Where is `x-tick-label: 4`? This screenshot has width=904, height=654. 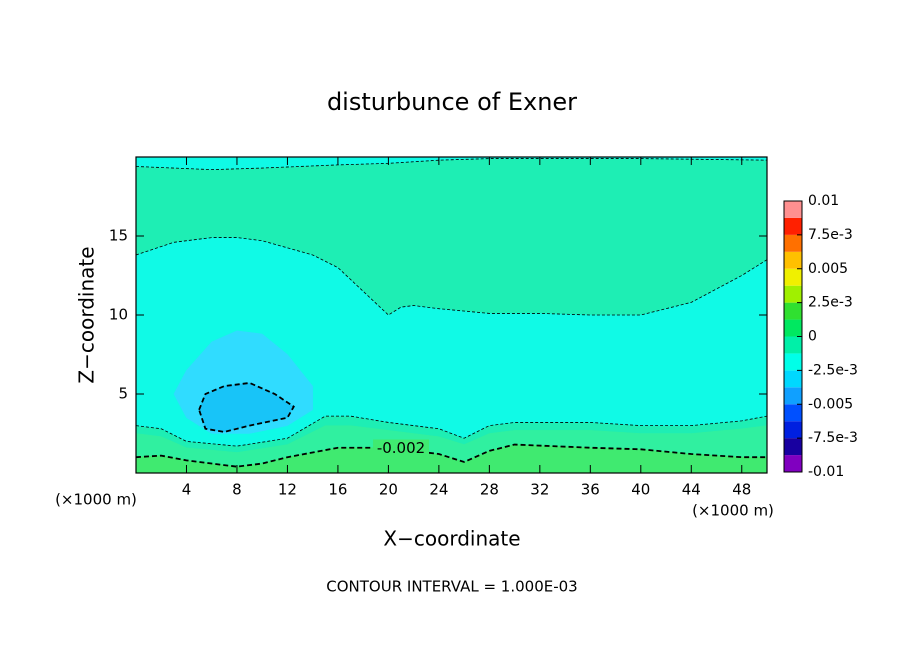 x-tick-label: 4 is located at coordinates (187, 490).